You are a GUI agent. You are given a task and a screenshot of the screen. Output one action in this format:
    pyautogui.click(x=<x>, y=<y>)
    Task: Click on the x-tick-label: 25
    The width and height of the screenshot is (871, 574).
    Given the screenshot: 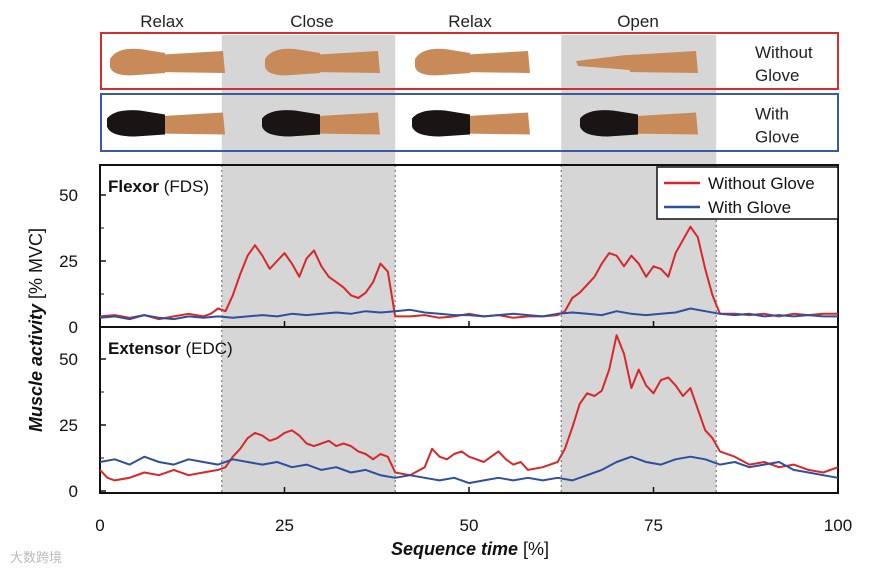 What is the action you would take?
    pyautogui.click(x=284, y=525)
    